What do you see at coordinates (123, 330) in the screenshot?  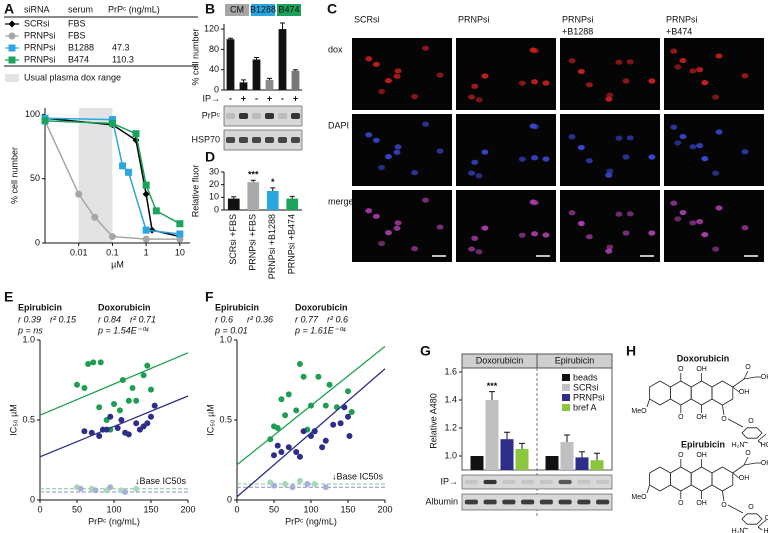 I see `series-stat: p = 1.54E⁻⁰⁴` at bounding box center [123, 330].